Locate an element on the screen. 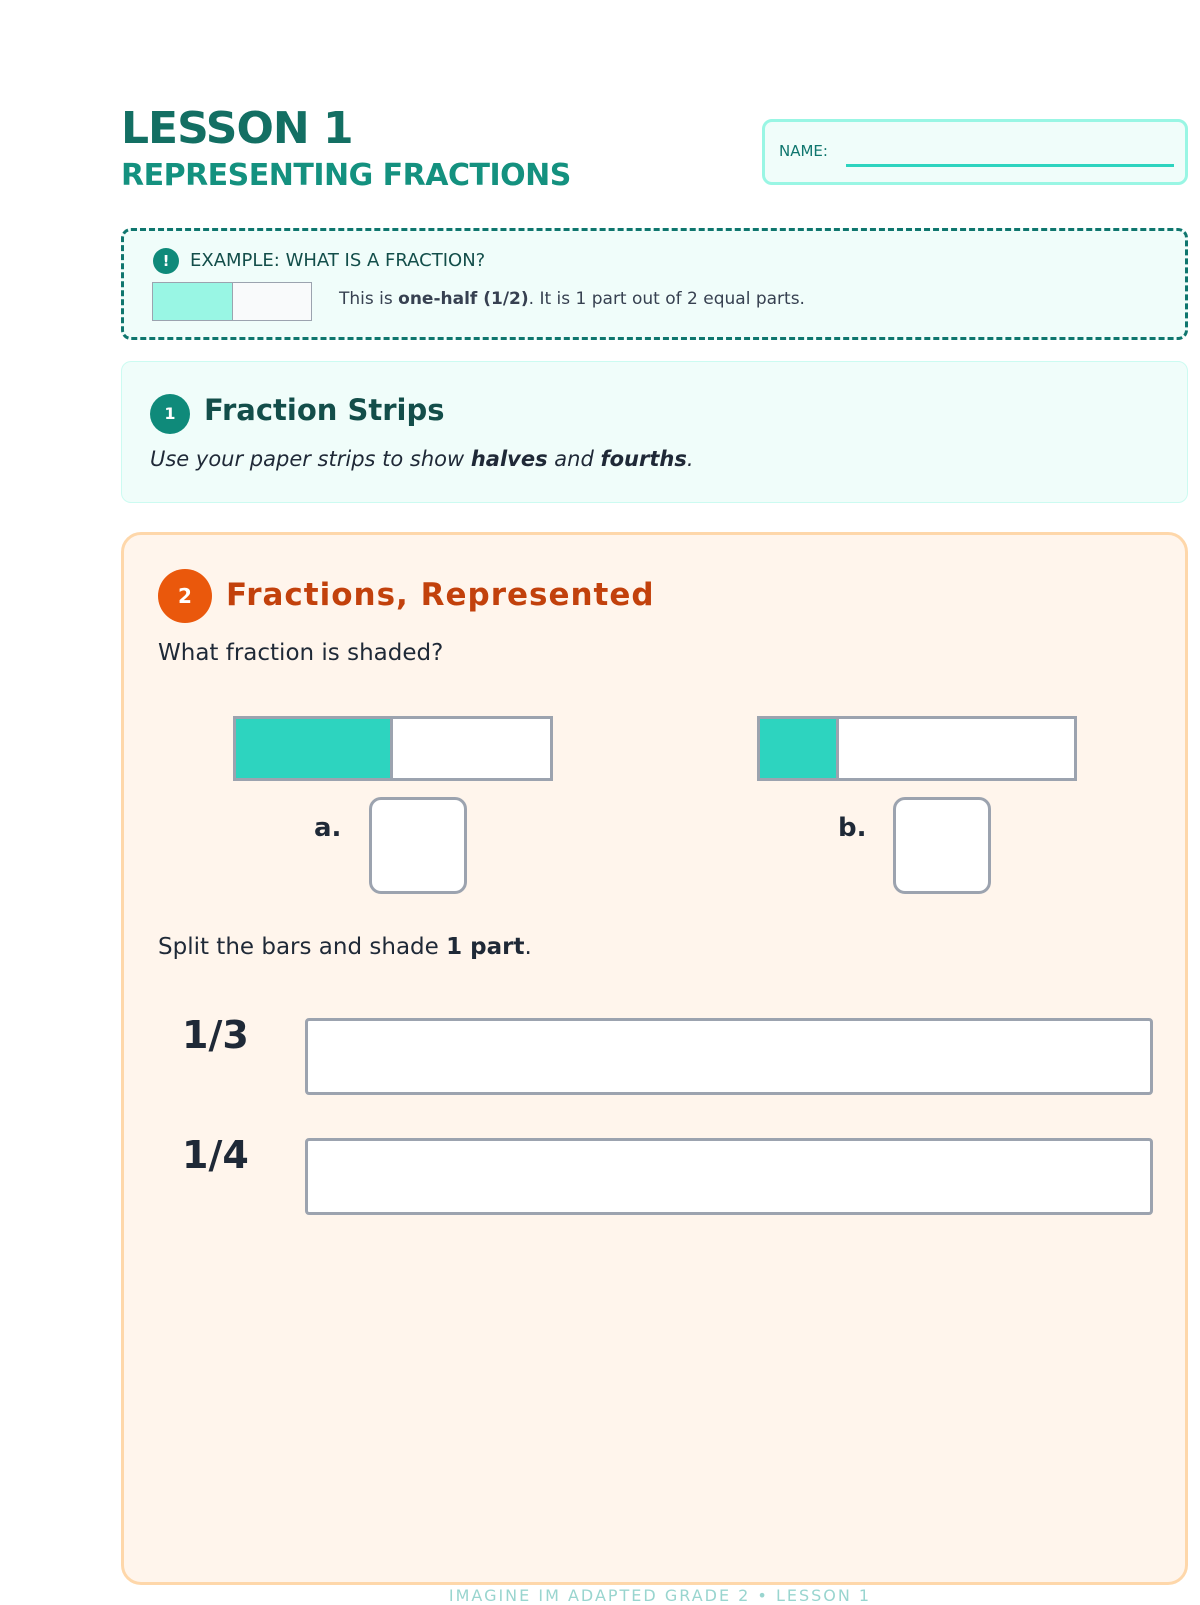 The width and height of the screenshot is (1200, 1605). lesson-subtitle: REPRESENTING FRACTIONS is located at coordinates (346, 175).